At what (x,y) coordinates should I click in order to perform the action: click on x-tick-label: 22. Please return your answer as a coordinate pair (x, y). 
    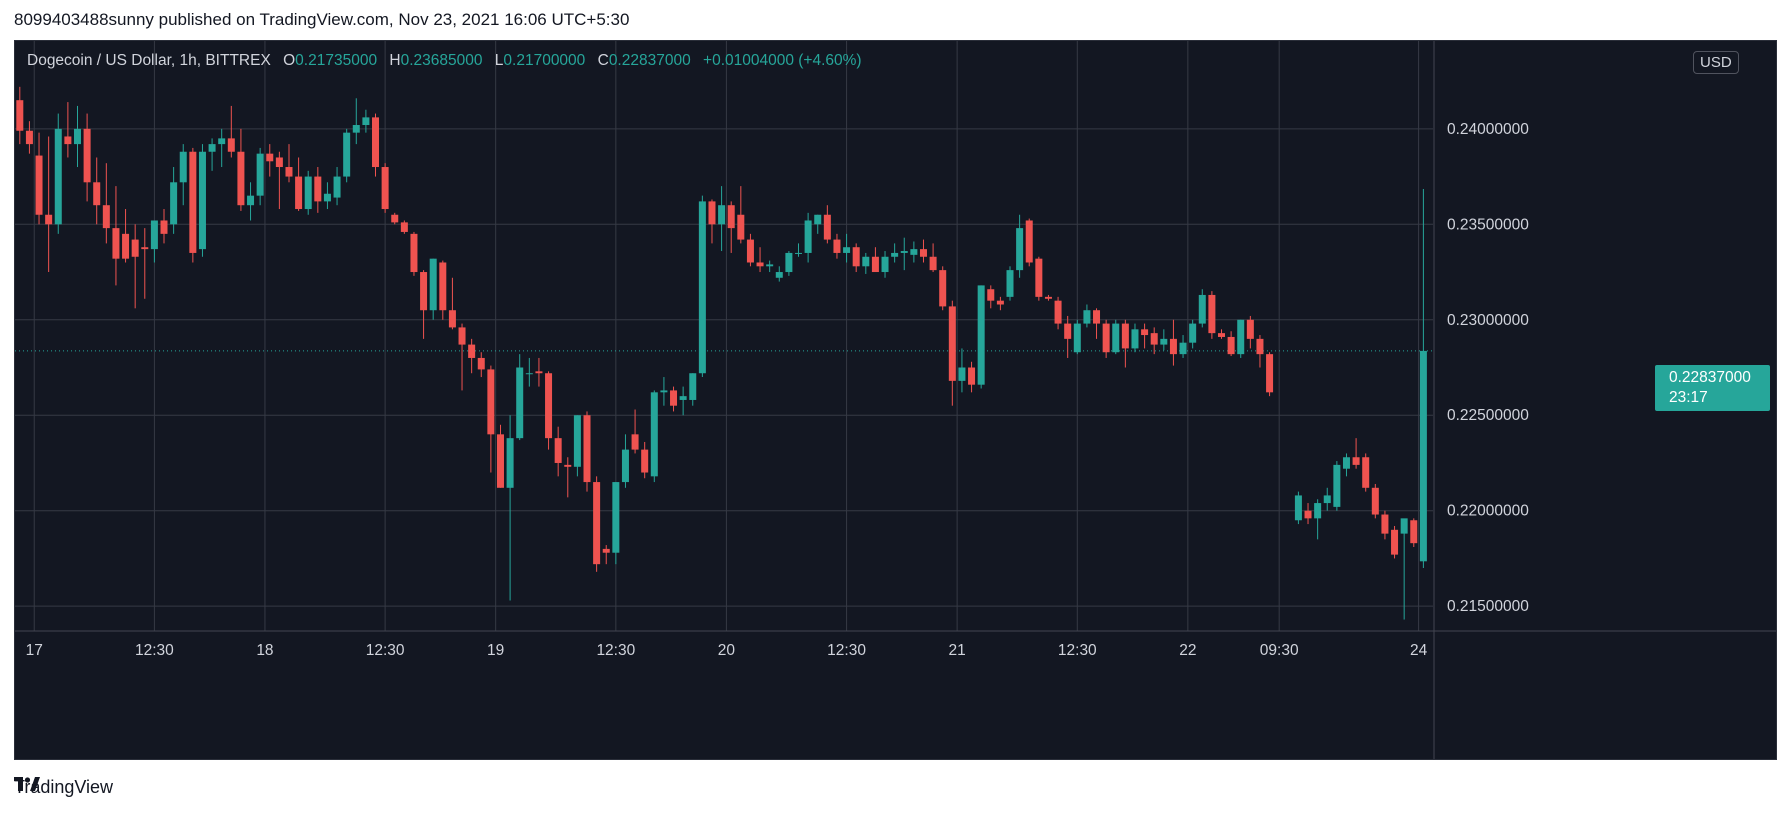
    Looking at the image, I should click on (1187, 650).